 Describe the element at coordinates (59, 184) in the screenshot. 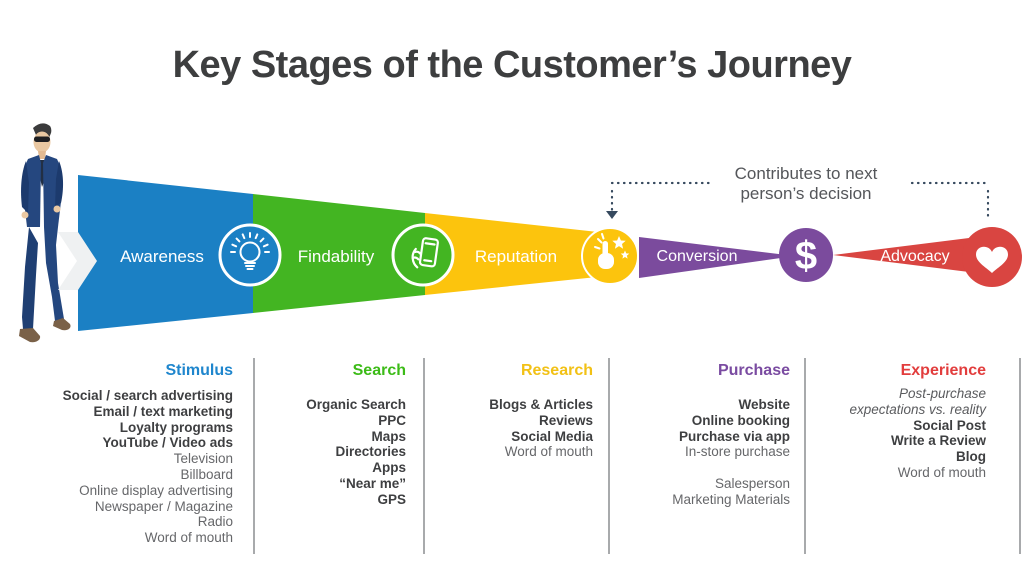

I see `man-arm-right` at that location.